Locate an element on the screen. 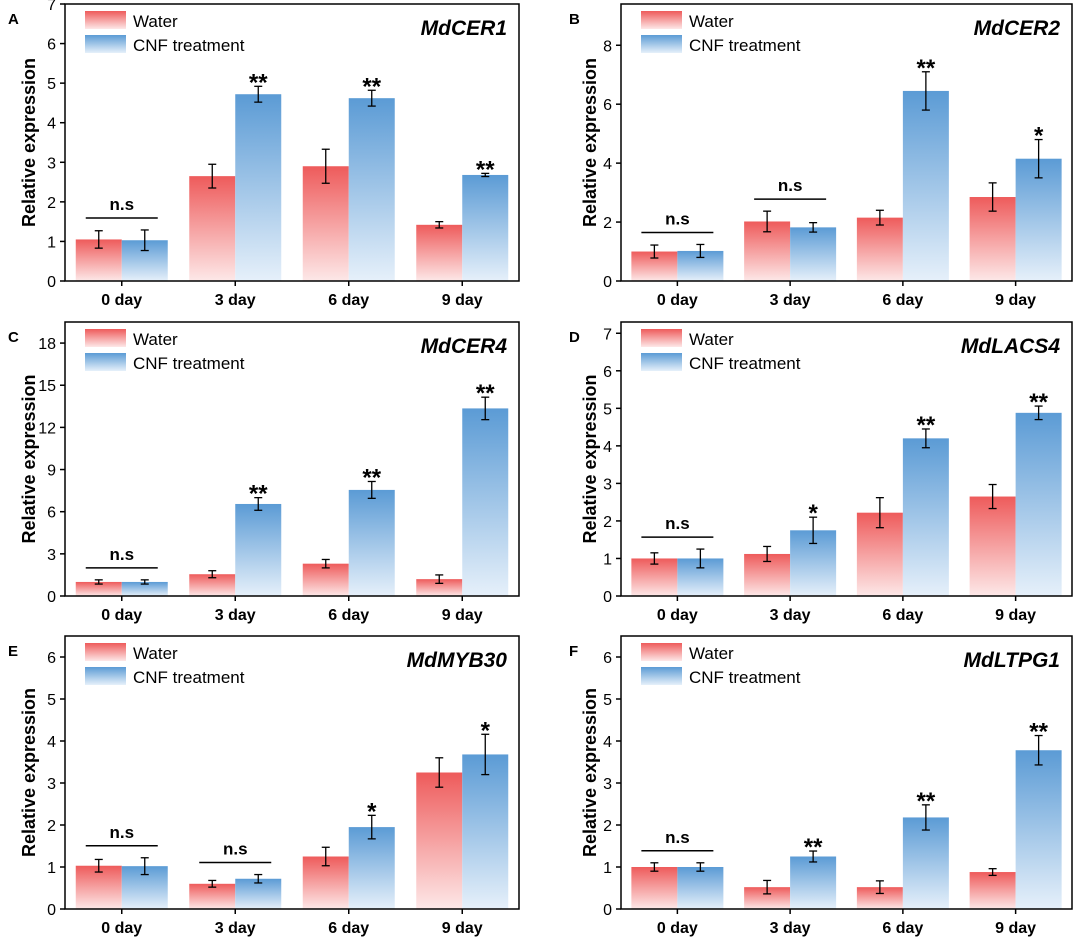 This screenshot has height=940, width=1084. x-tick-label: 9 day is located at coordinates (1015, 928).